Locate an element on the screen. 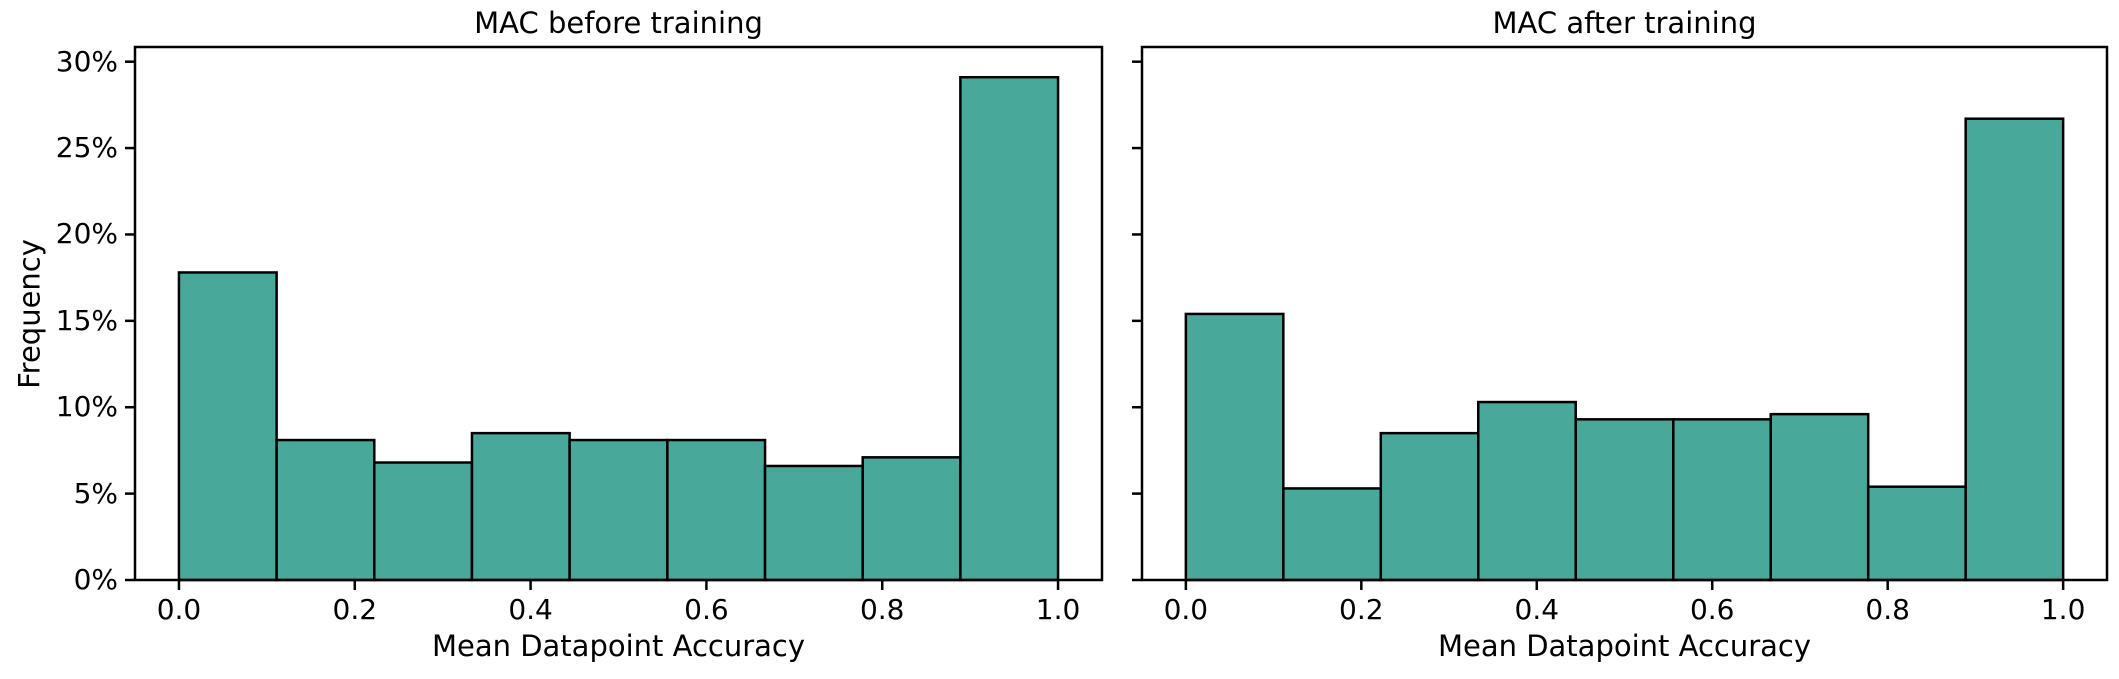 This screenshot has height=679, width=2119. plot-title: MAC before training is located at coordinates (618, 23).